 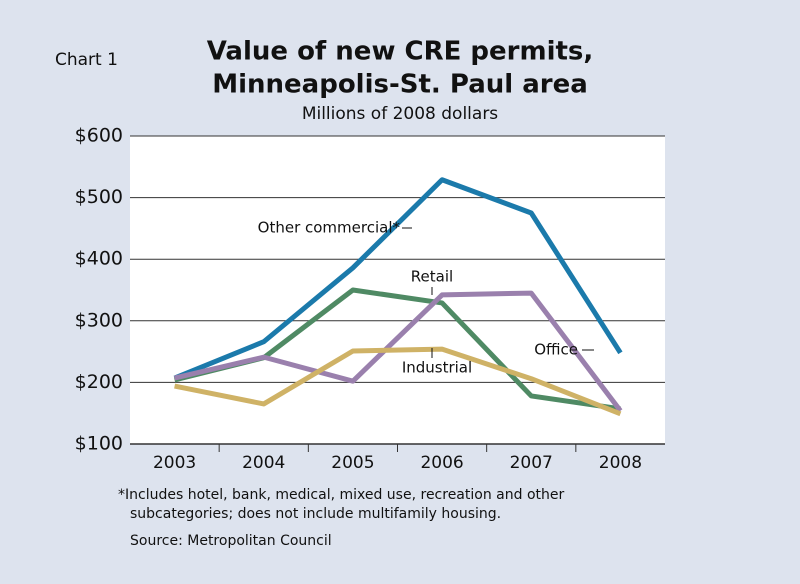 I want to click on y-tick-label: $100, so click(x=99, y=444).